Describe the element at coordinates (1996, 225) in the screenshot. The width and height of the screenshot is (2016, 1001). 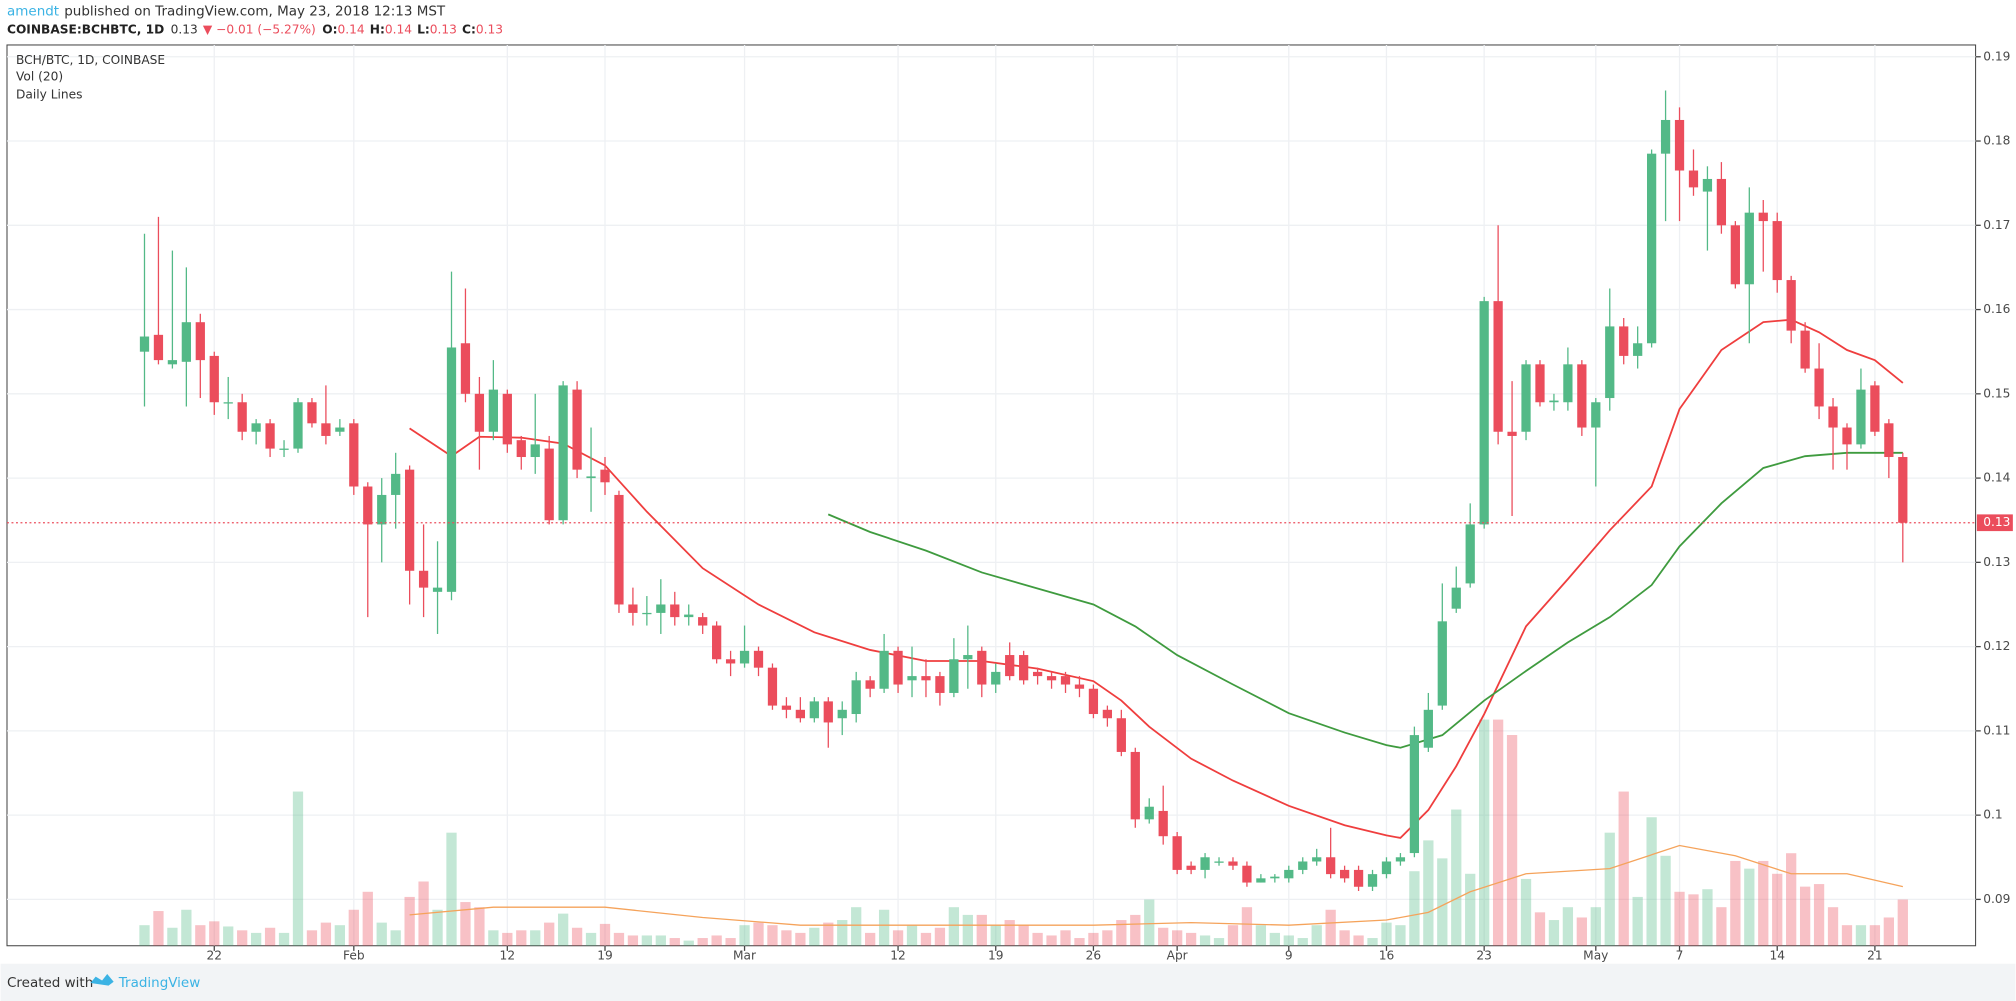
I see `y-tick-label: 0.17` at that location.